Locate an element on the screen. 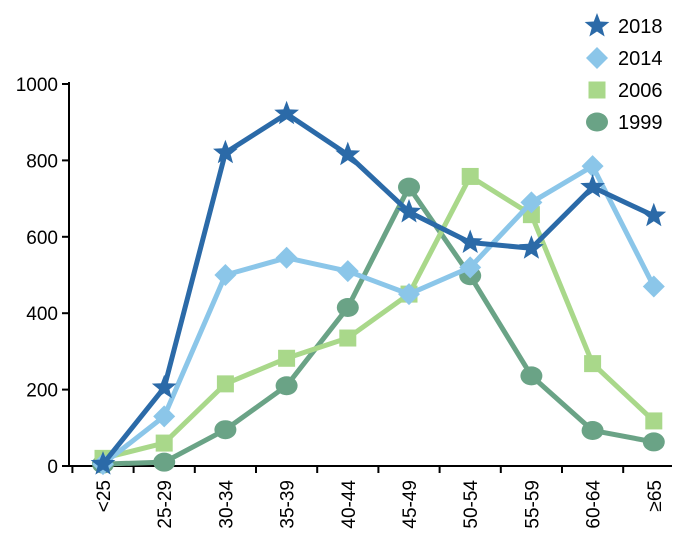 The image size is (677, 538). y-tick-label: 1000 is located at coordinates (37, 85).